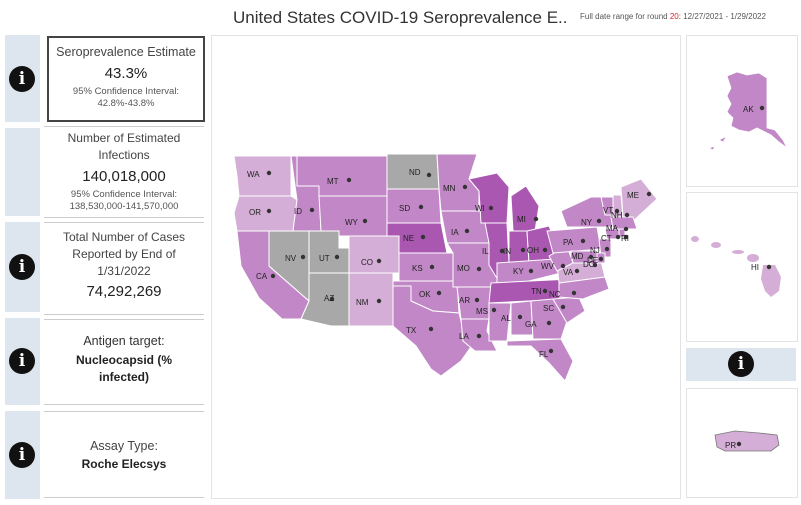  I want to click on hi-island-kauai, so click(695, 239).